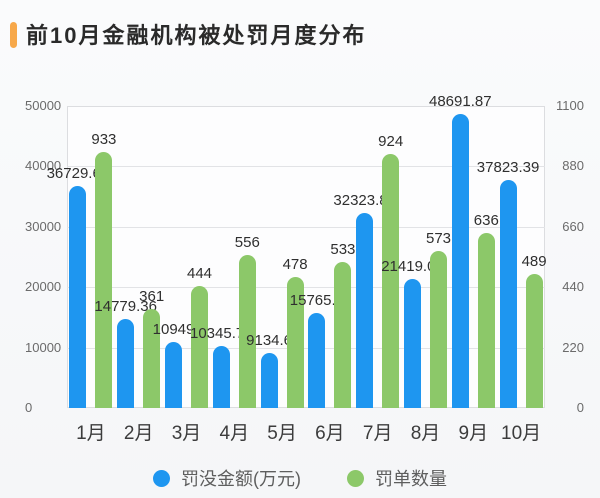  Describe the element at coordinates (391, 281) in the screenshot. I see `bar-count-7月` at that location.